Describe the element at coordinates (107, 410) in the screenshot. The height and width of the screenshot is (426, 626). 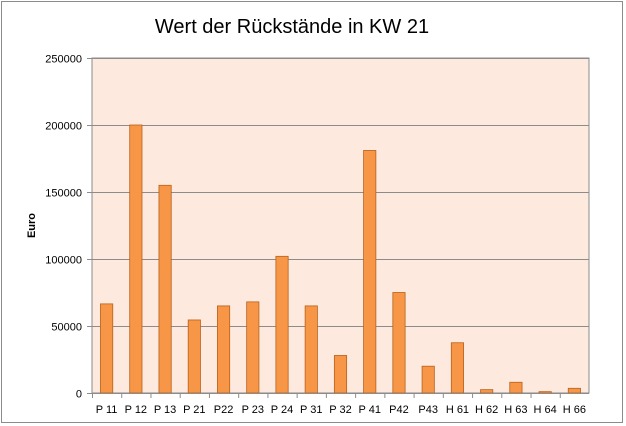
I see `x-tick-label: P 11` at that location.